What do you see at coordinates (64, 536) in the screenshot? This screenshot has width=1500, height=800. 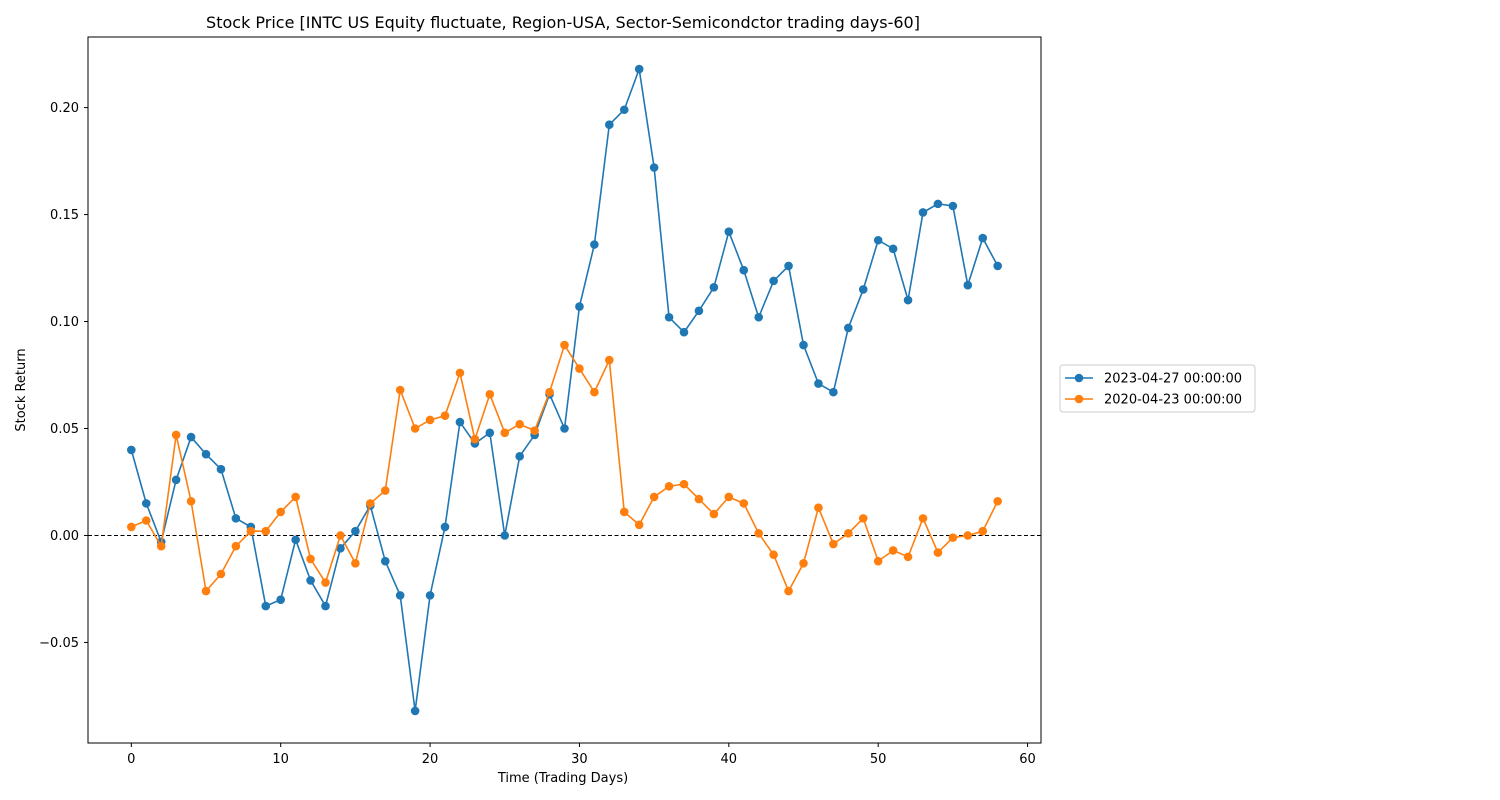 I see `y-tick-label: 0.00` at bounding box center [64, 536].